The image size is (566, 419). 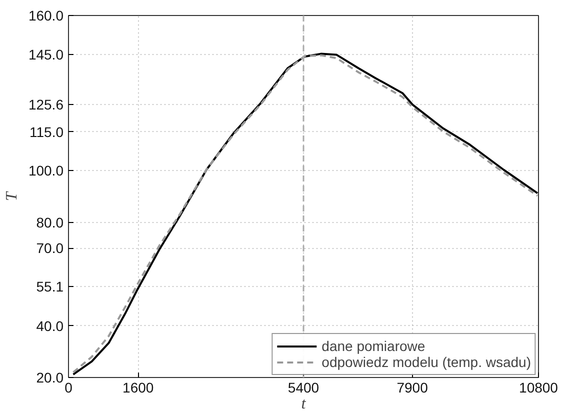 What do you see at coordinates (50, 222) in the screenshot?
I see `y-tick-label: 80.0` at bounding box center [50, 222].